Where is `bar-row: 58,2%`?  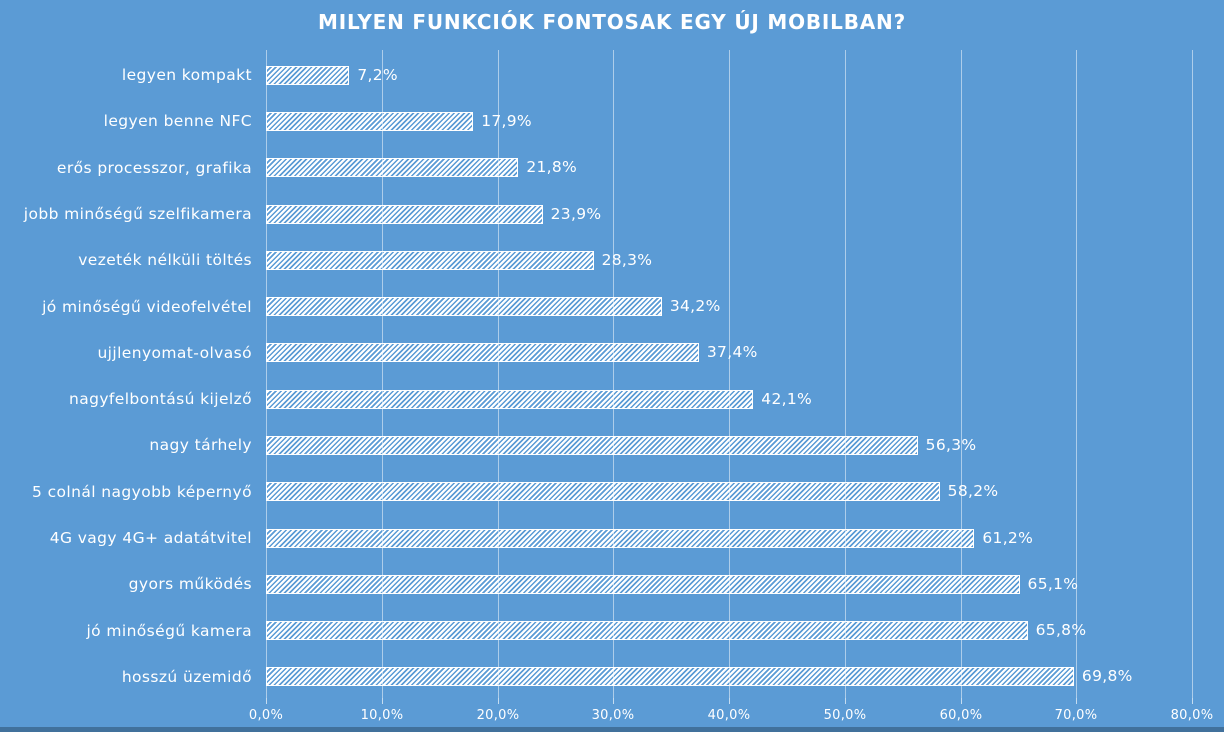 bar-row: 58,2% is located at coordinates (632, 492).